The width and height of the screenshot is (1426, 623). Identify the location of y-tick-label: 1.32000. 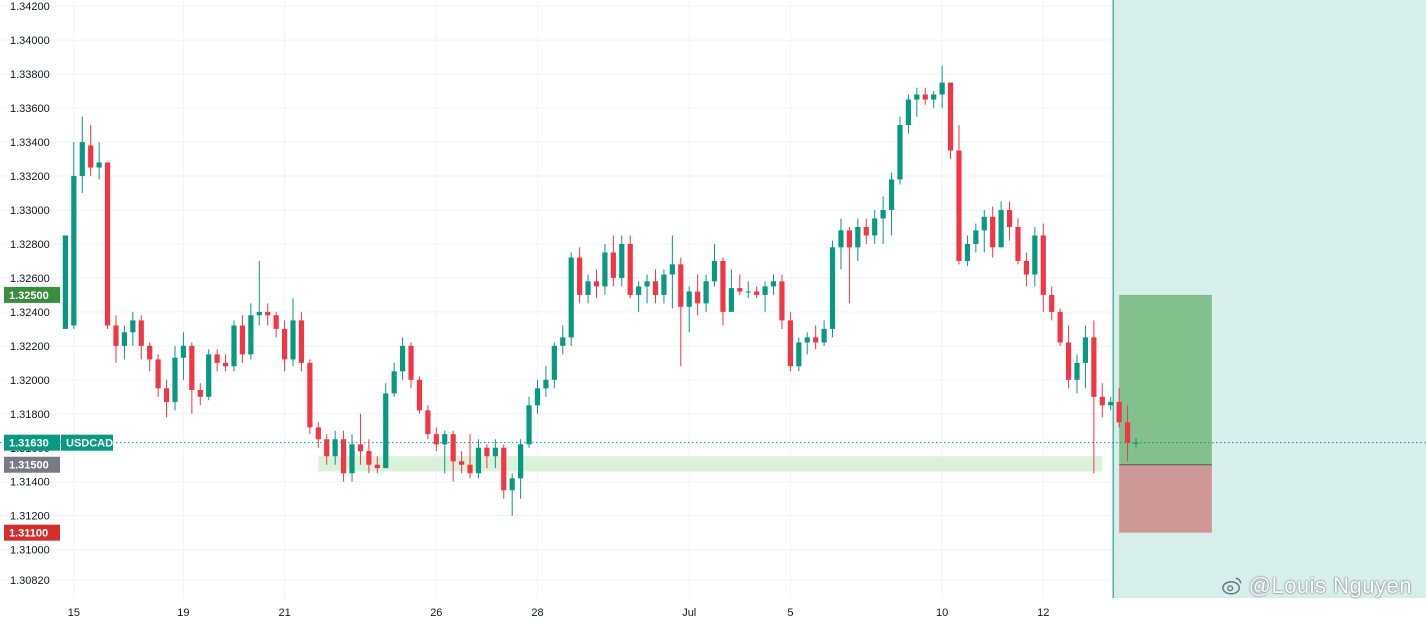
(30, 381).